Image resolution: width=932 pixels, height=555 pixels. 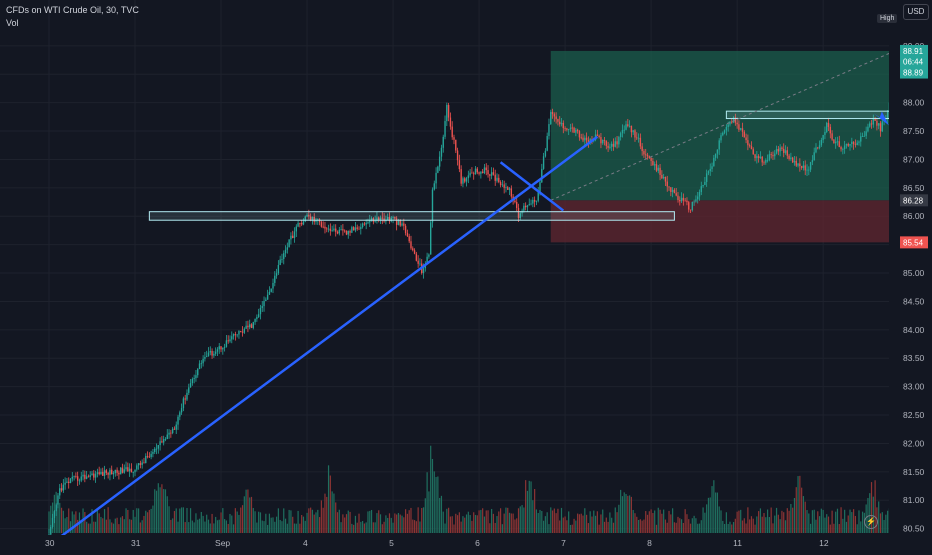 I want to click on support-zone-box, so click(x=411, y=216).